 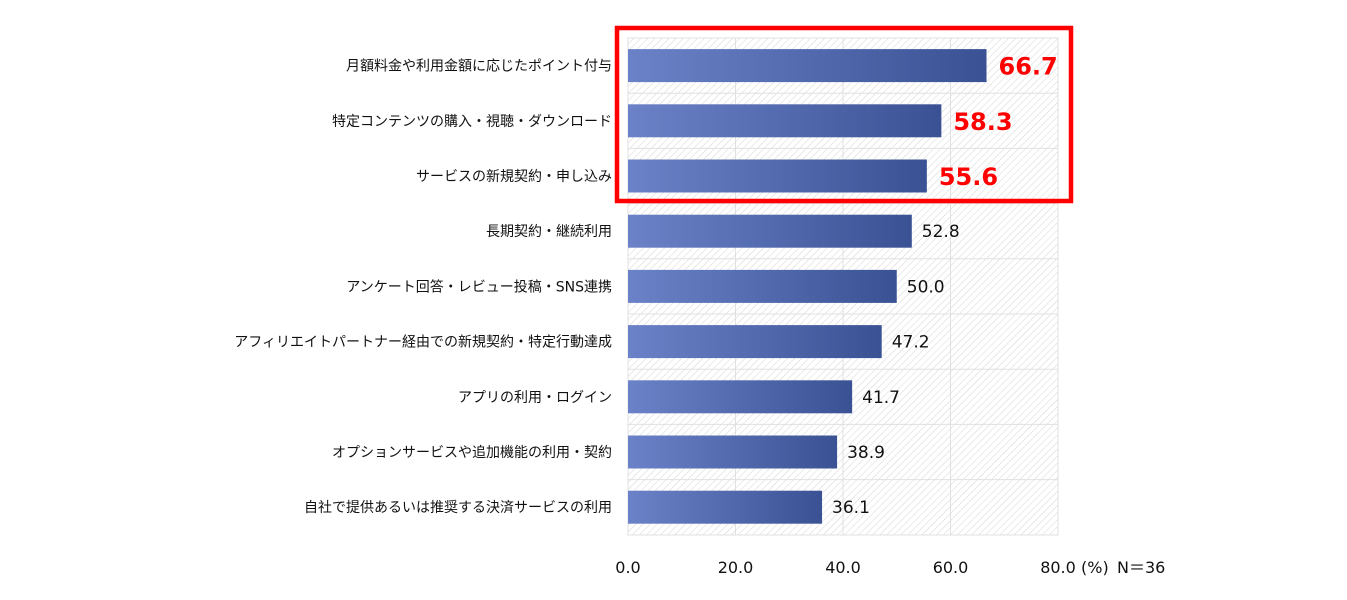 I want to click on value-label: 55.6, so click(x=968, y=177).